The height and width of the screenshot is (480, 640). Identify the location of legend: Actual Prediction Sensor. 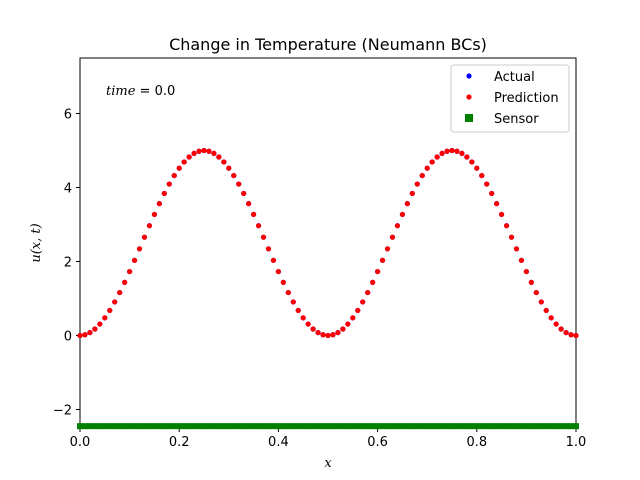
(510, 98).